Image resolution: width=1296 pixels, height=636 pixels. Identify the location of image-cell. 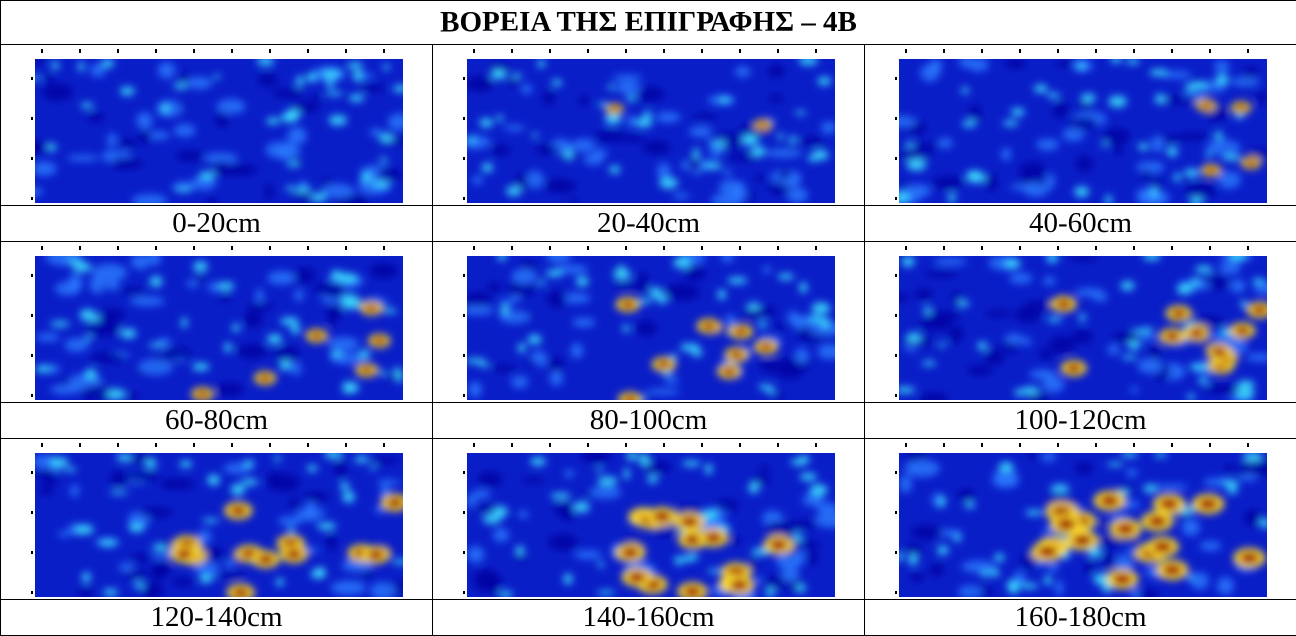
(1079, 125).